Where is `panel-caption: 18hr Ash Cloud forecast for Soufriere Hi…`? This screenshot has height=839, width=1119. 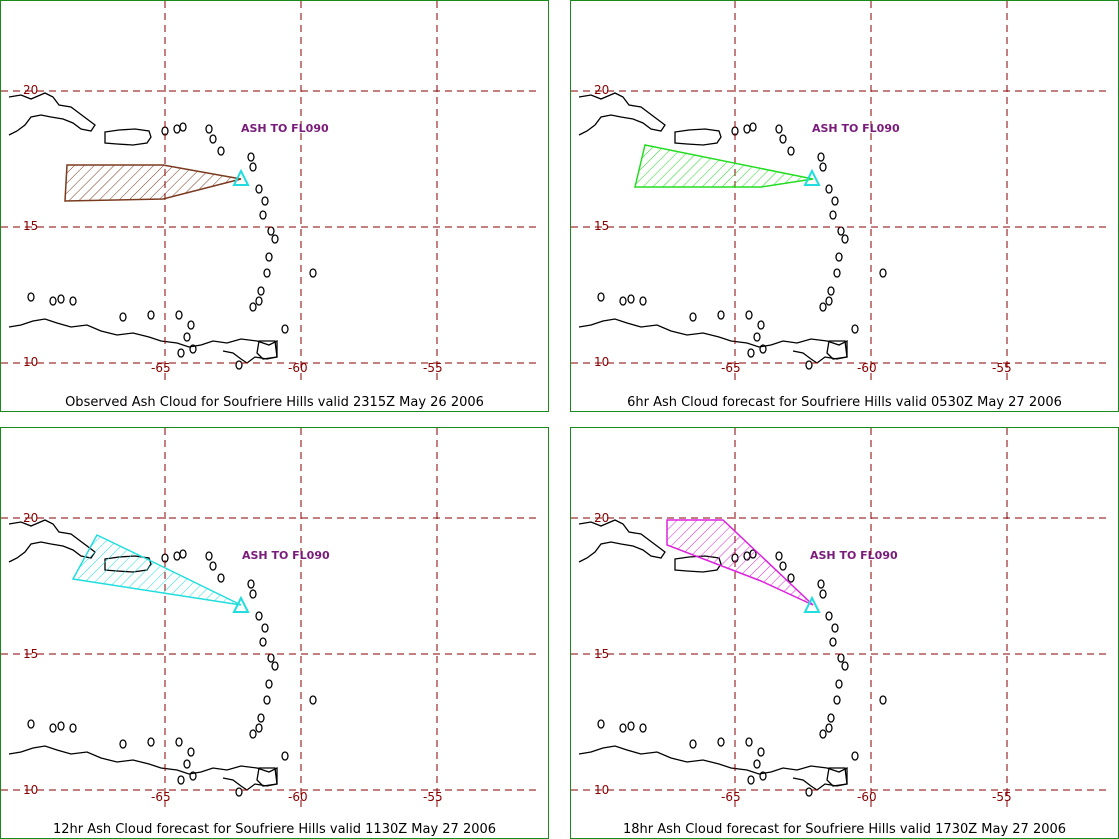
panel-caption: 18hr Ash Cloud forecast for Soufriere Hi… is located at coordinates (844, 829).